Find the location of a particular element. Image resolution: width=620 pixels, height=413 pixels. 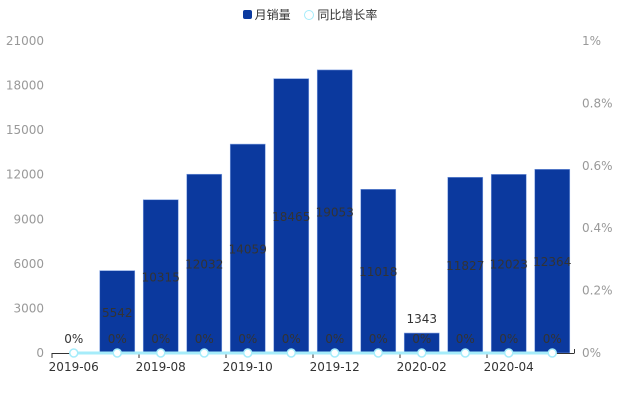

y-tick-label: 6000 is located at coordinates (28, 264).